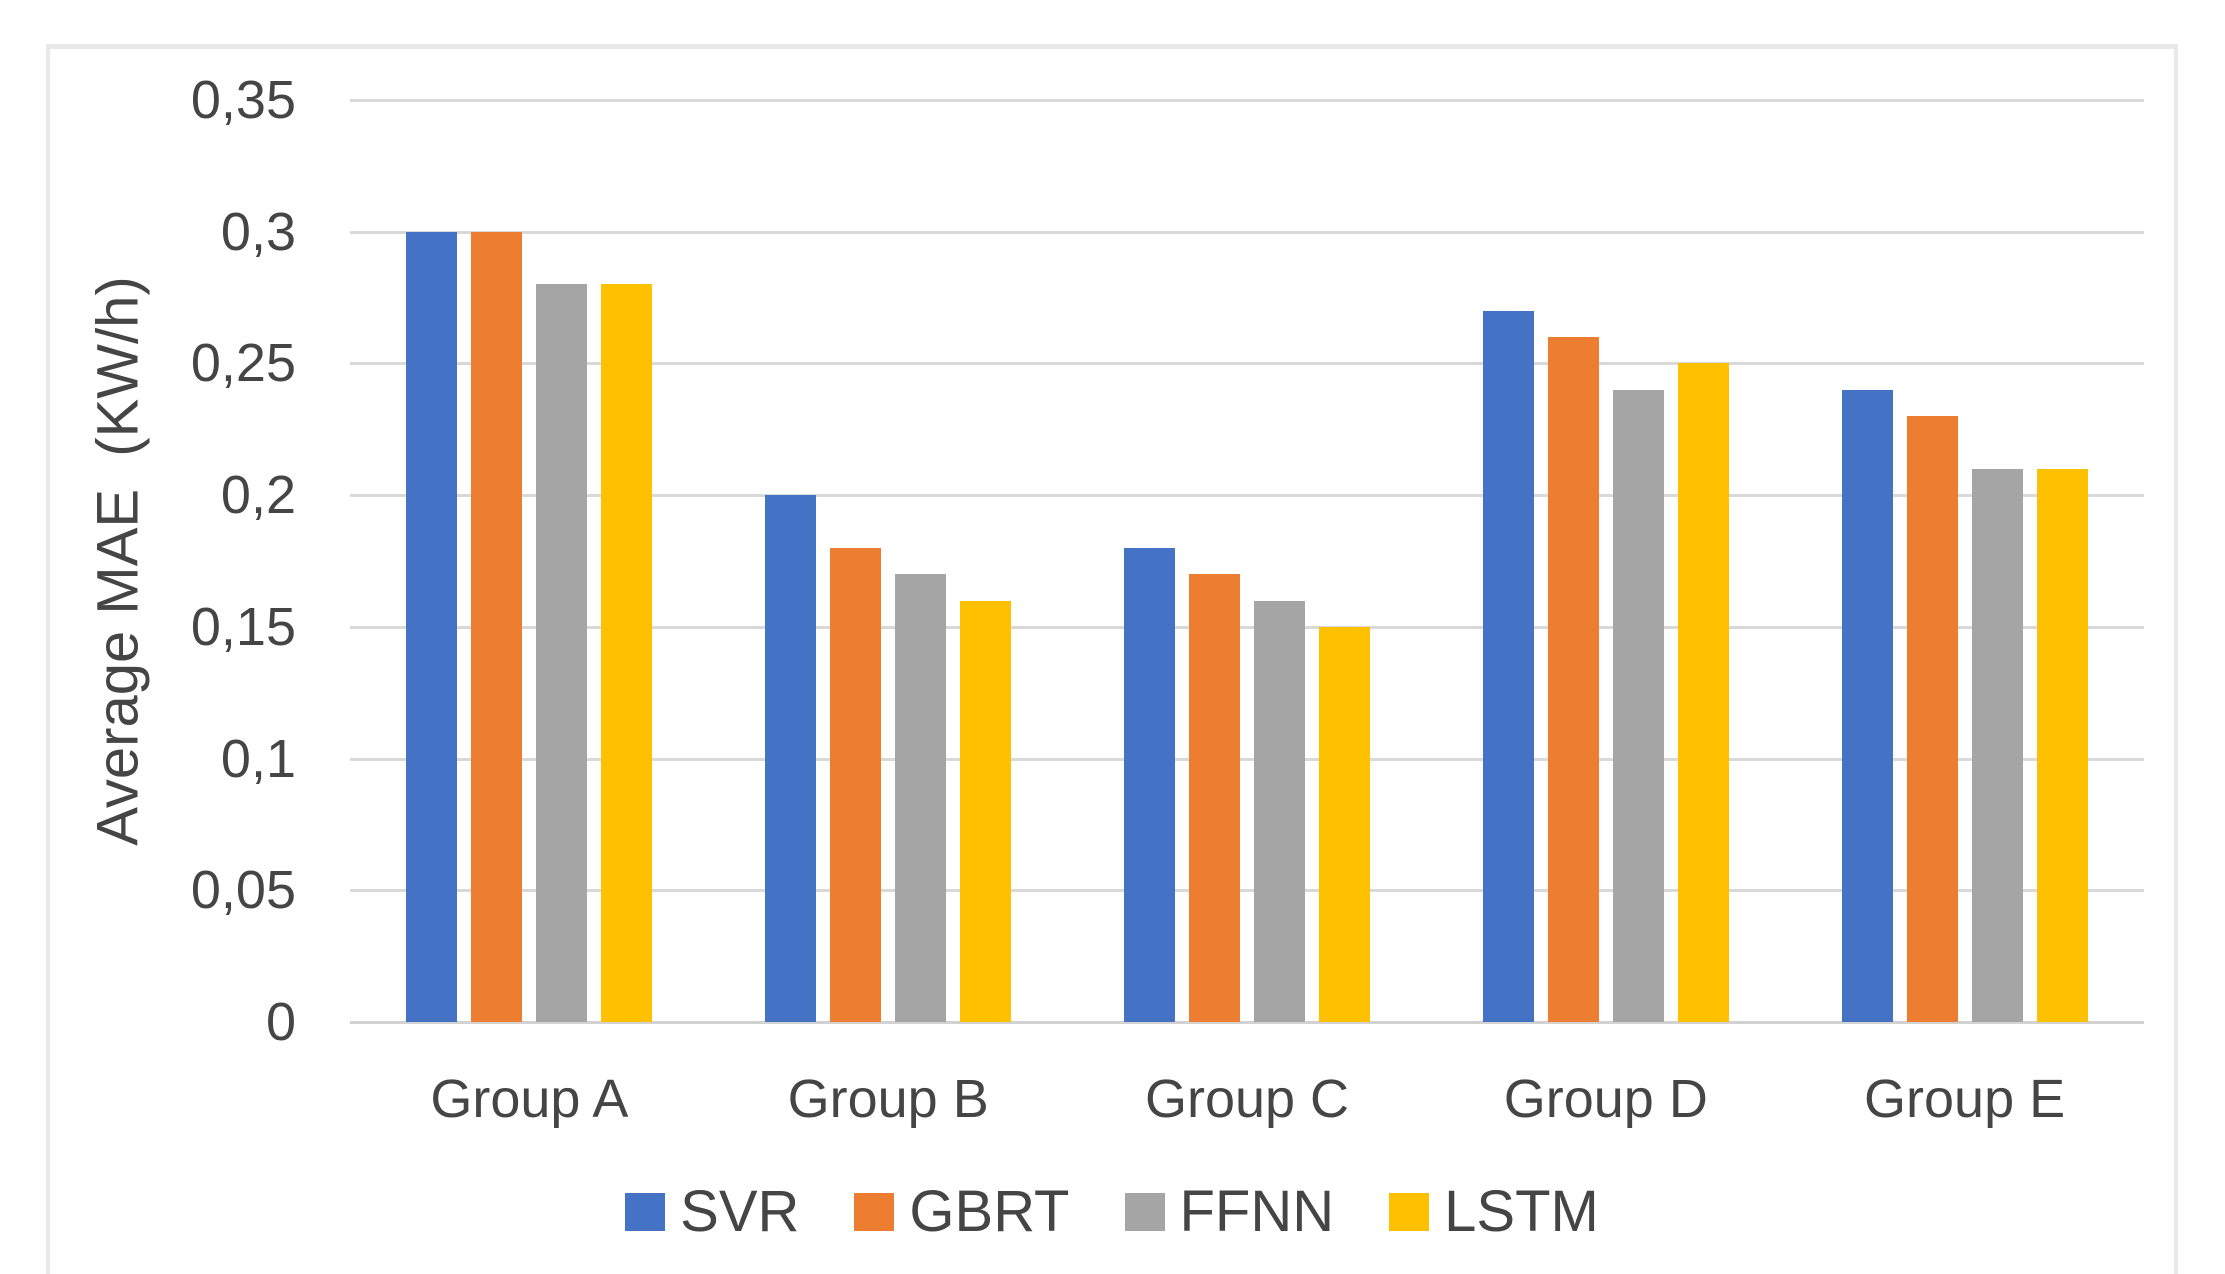  I want to click on y-axis-title: Average MAE (KW/h), so click(118, 561).